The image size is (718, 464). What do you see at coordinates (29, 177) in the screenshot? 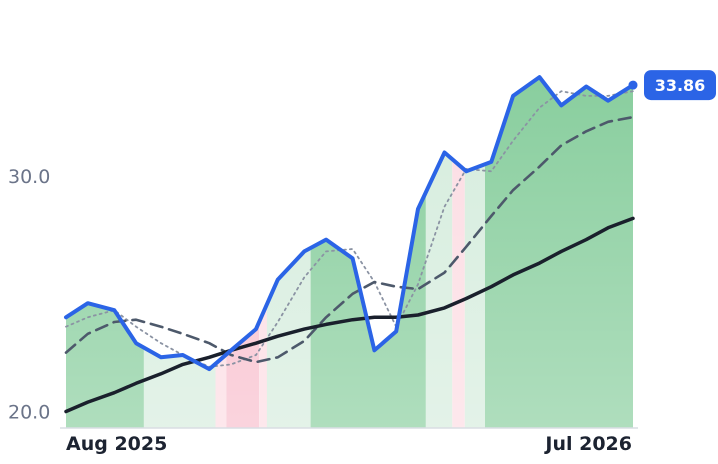
I see `y-tick-label: 30.0` at bounding box center [29, 177].